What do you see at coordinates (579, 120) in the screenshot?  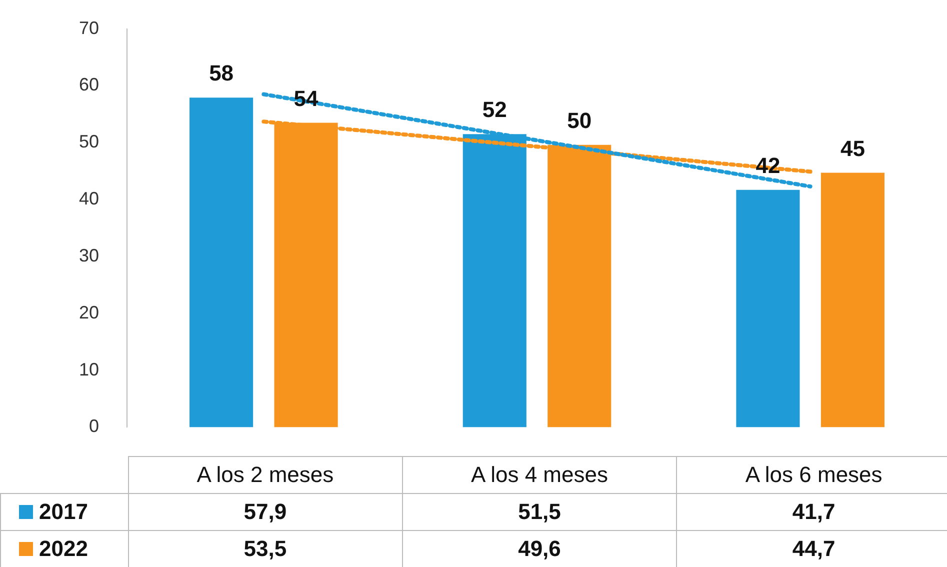 I see `annotation: 50` at bounding box center [579, 120].